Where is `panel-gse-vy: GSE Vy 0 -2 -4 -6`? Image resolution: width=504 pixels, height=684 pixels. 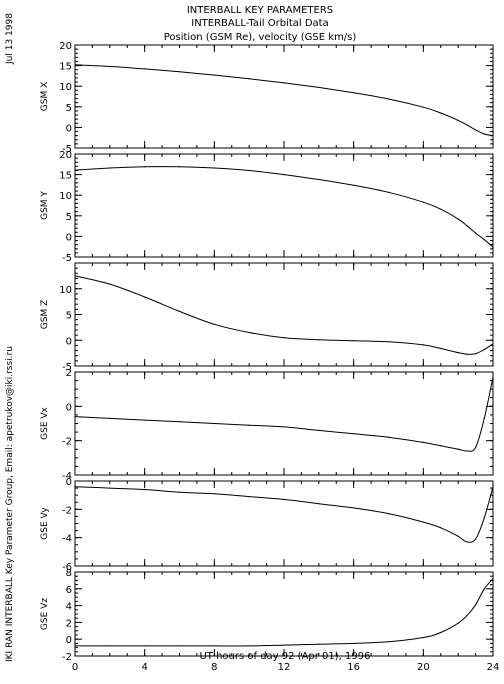 panel-gse-vy: GSE Vy 0 -2 -4 -6 is located at coordinates (267, 525).